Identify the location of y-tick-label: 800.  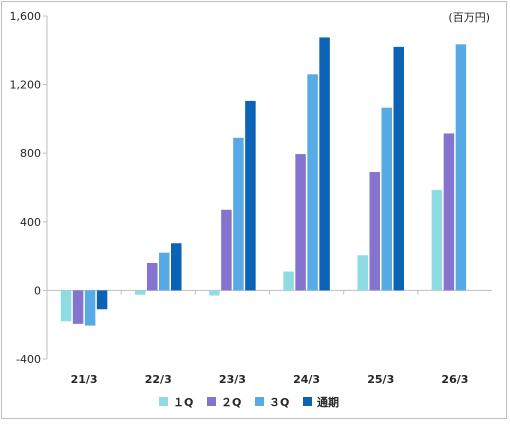
(30, 153).